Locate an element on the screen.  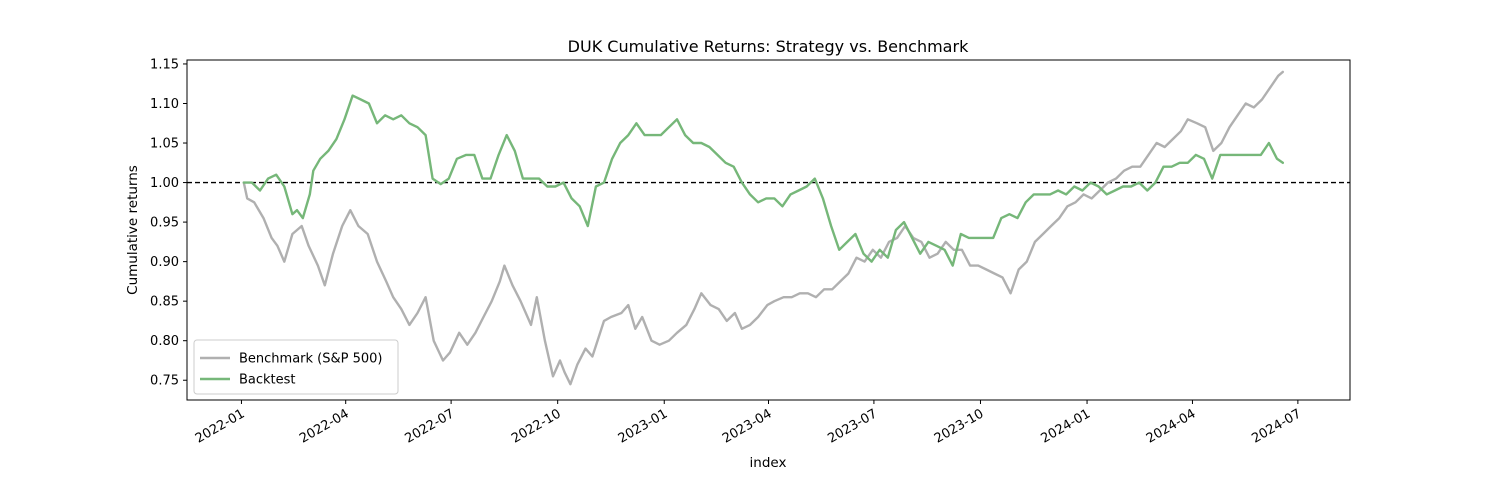
legend: Benchmark (S&P 500) Backtest is located at coordinates (296, 367).